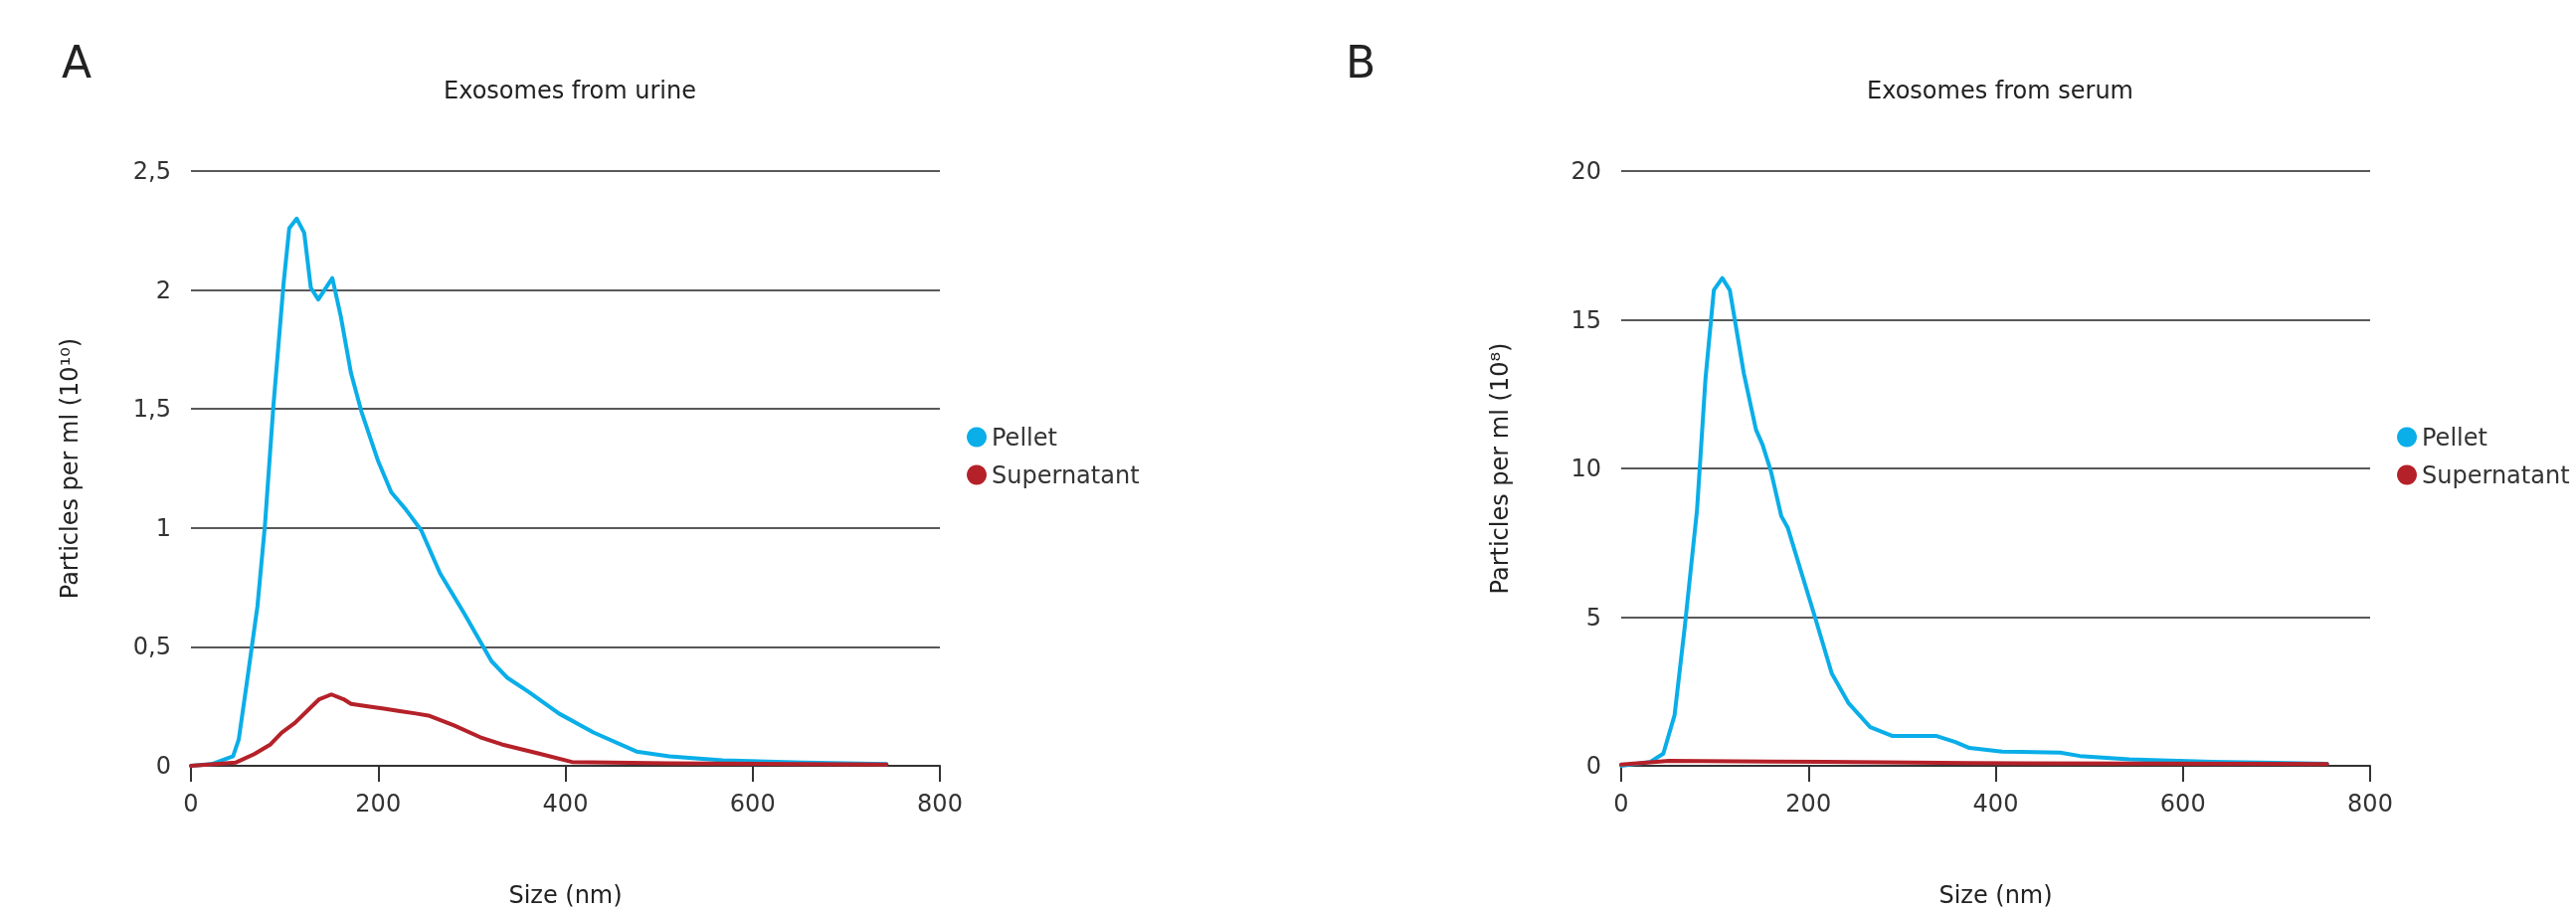 Image resolution: width=2576 pixels, height=912 pixels. Describe the element at coordinates (151, 647) in the screenshot. I see `y-tick-label: 0,5` at that location.